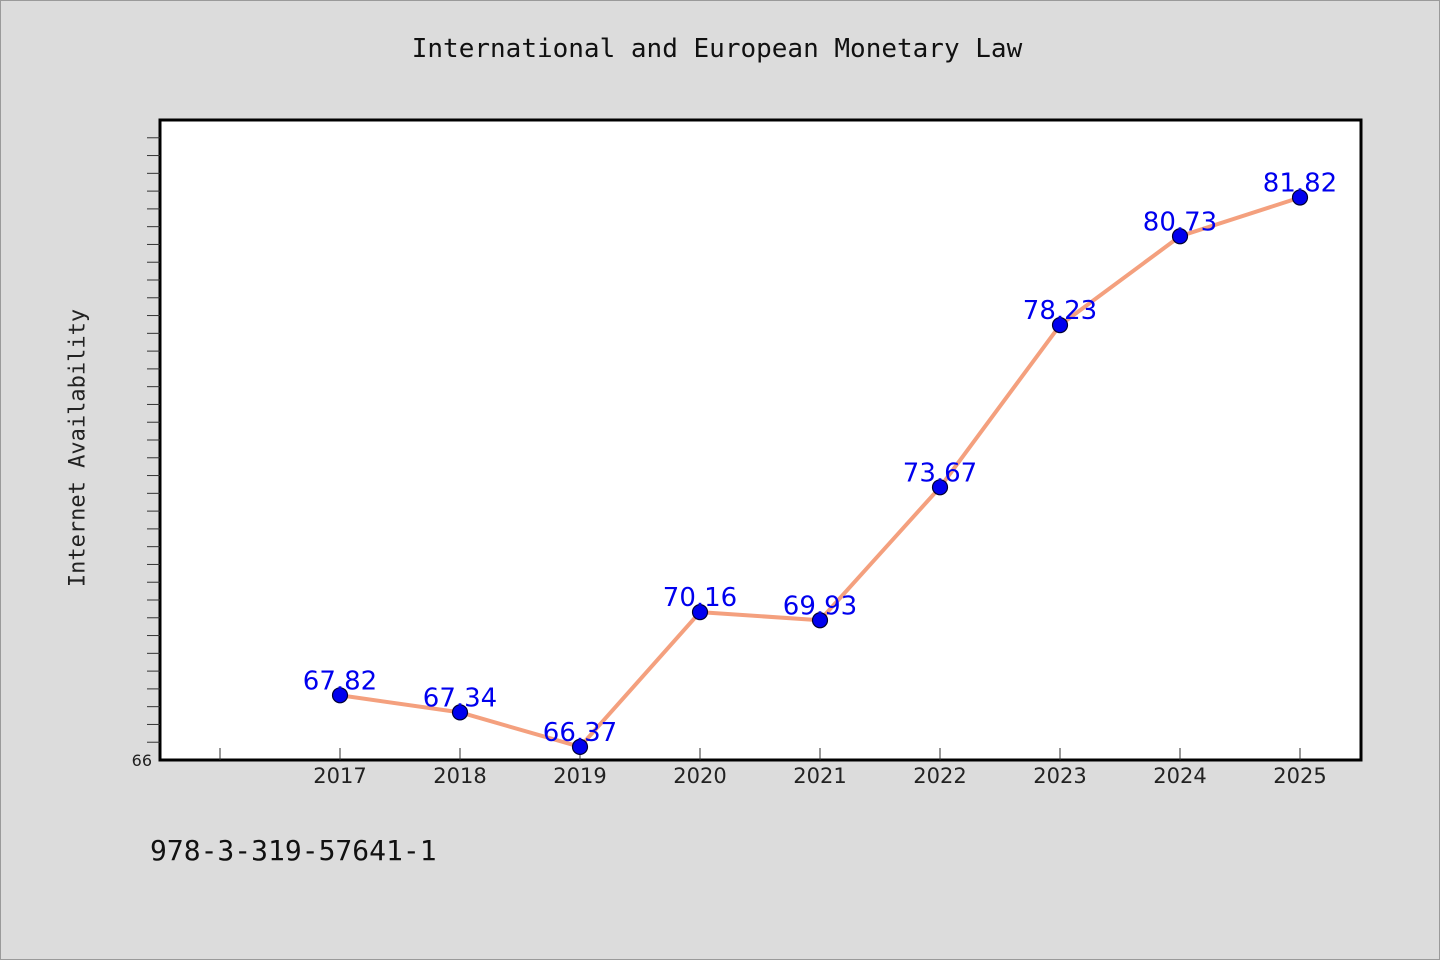 This screenshot has height=960, width=1440. What do you see at coordinates (1180, 222) in the screenshot?
I see `data-label: 80.73` at bounding box center [1180, 222].